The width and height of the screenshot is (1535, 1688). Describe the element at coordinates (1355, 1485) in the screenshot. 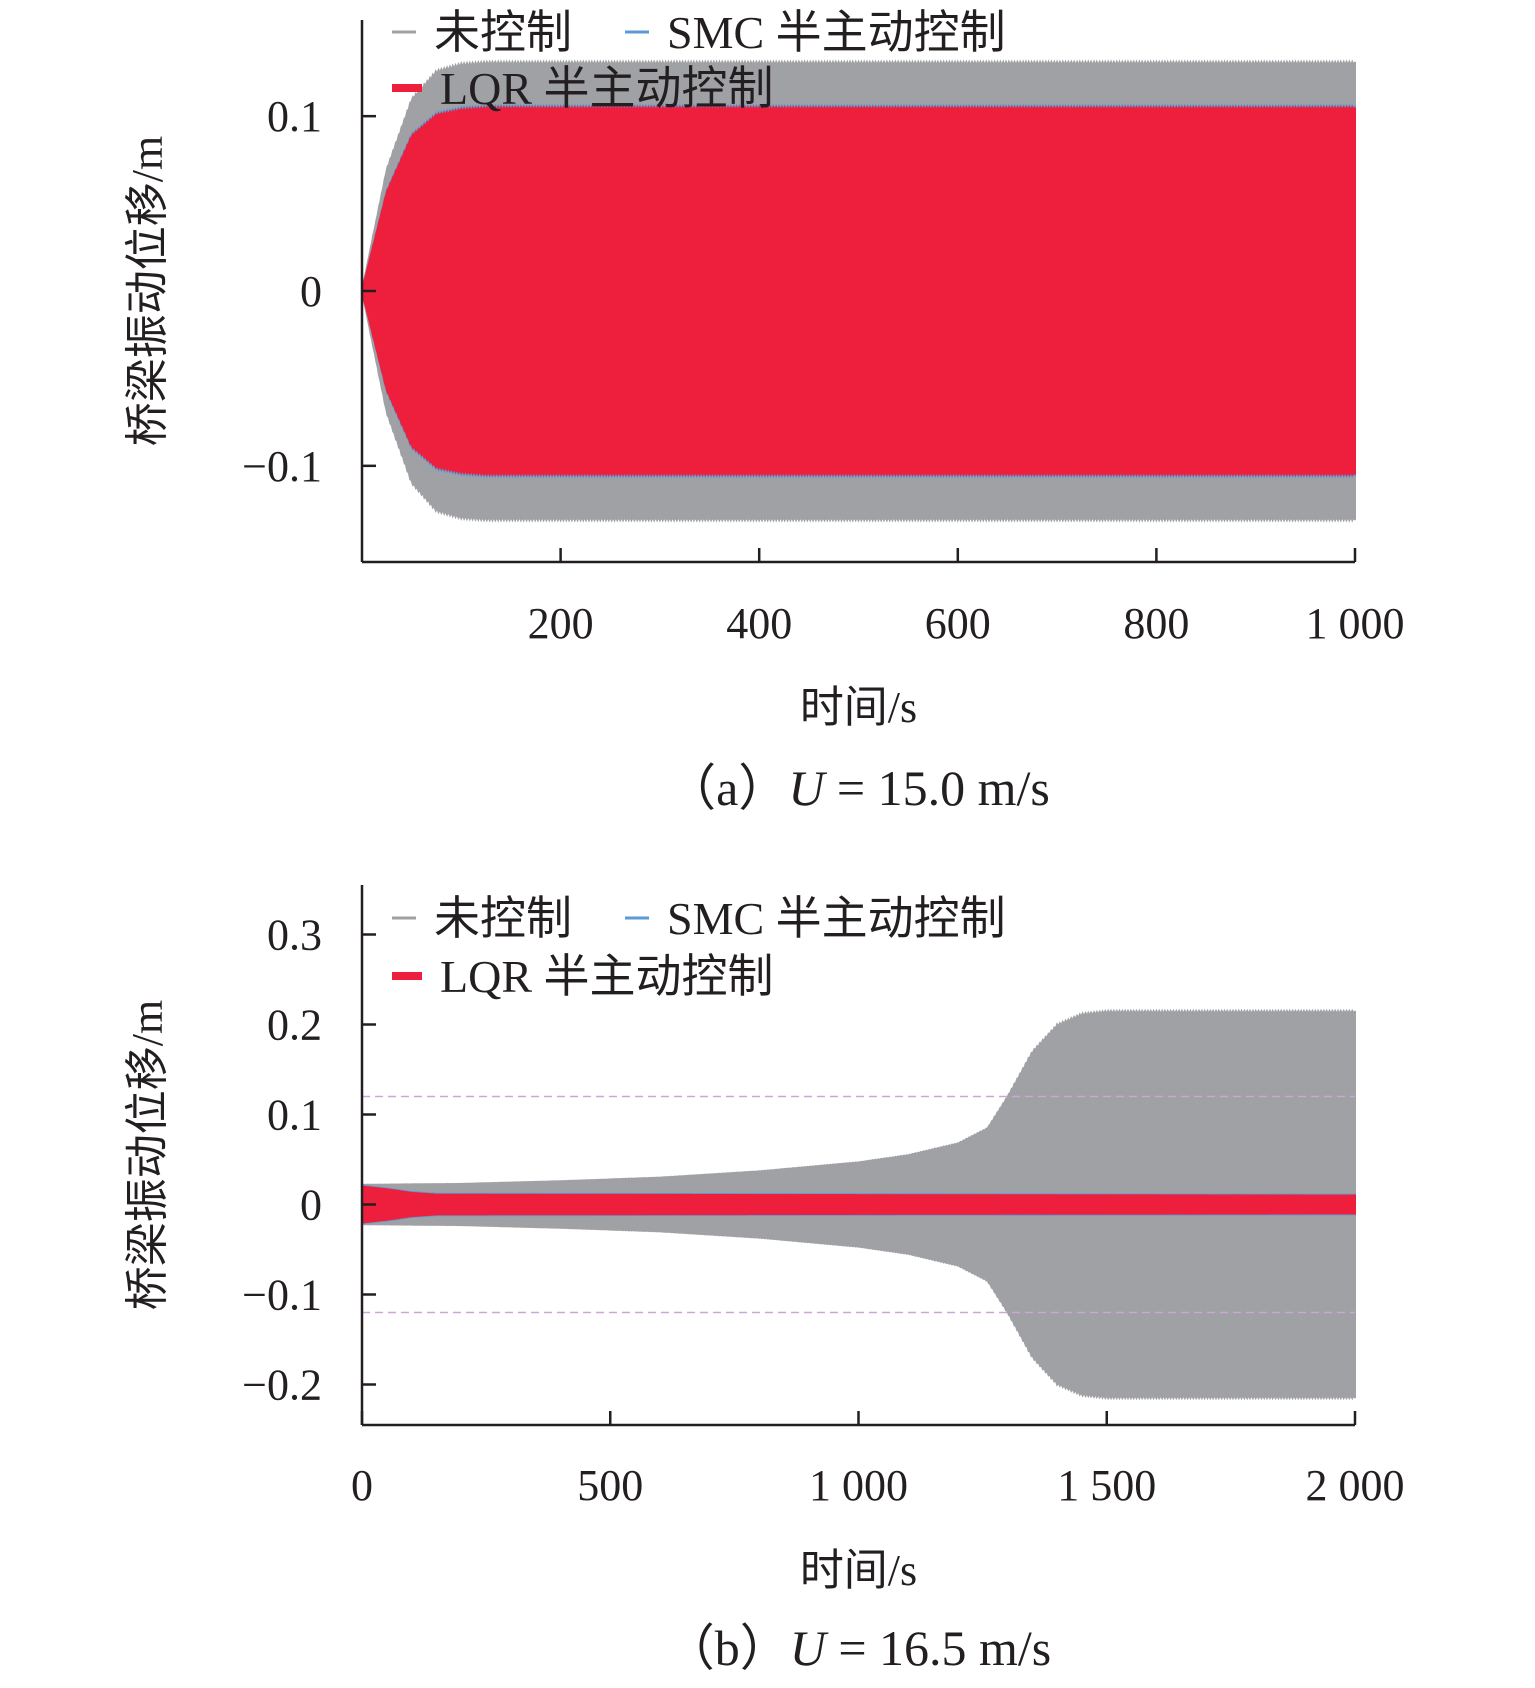

I see `x-tick-label: 2 000` at that location.